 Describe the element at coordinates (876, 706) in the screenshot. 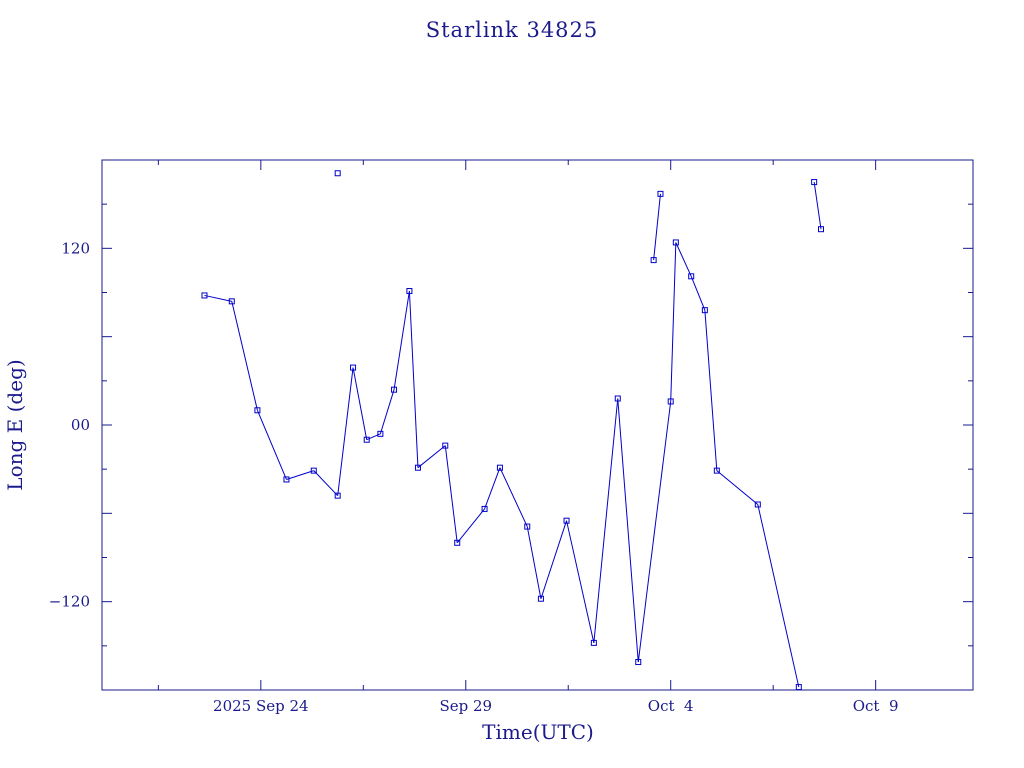

I see `x-tick-label: Oct 9` at that location.